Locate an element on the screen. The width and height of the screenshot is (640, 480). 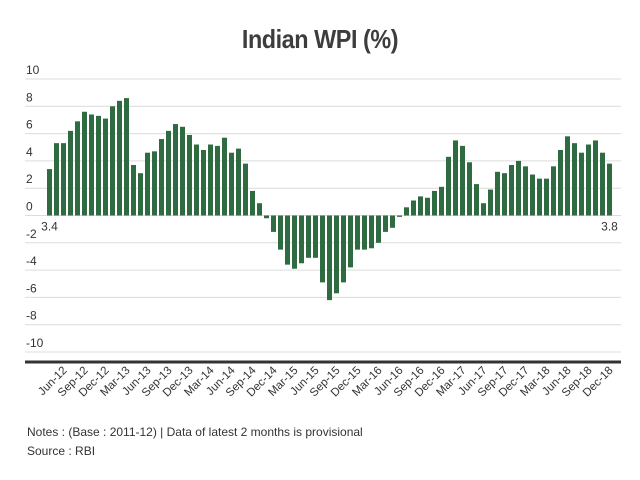
chart-title: Indian WPI (%) is located at coordinates (320, 39).